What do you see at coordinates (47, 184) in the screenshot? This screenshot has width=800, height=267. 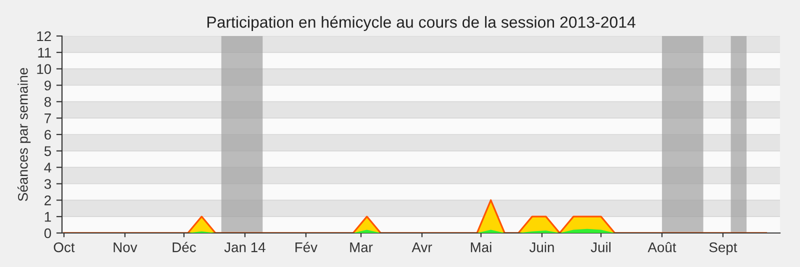 I see `y-tick-label: 3` at bounding box center [47, 184].